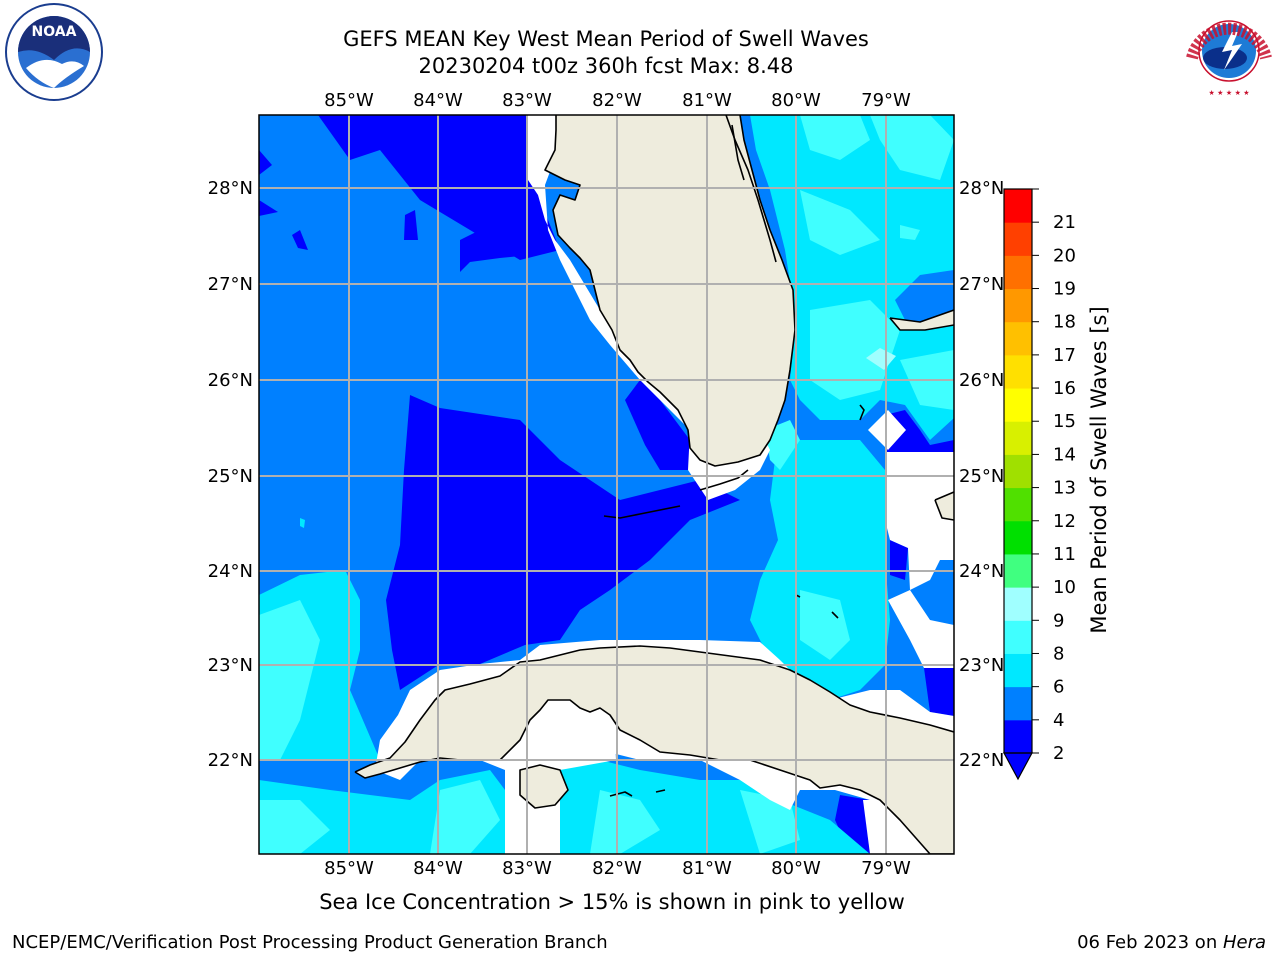 Image resolution: width=1280 pixels, height=960 pixels. Describe the element at coordinates (1064, 488) in the screenshot. I see `colorbar-tick-label: 13` at that location.